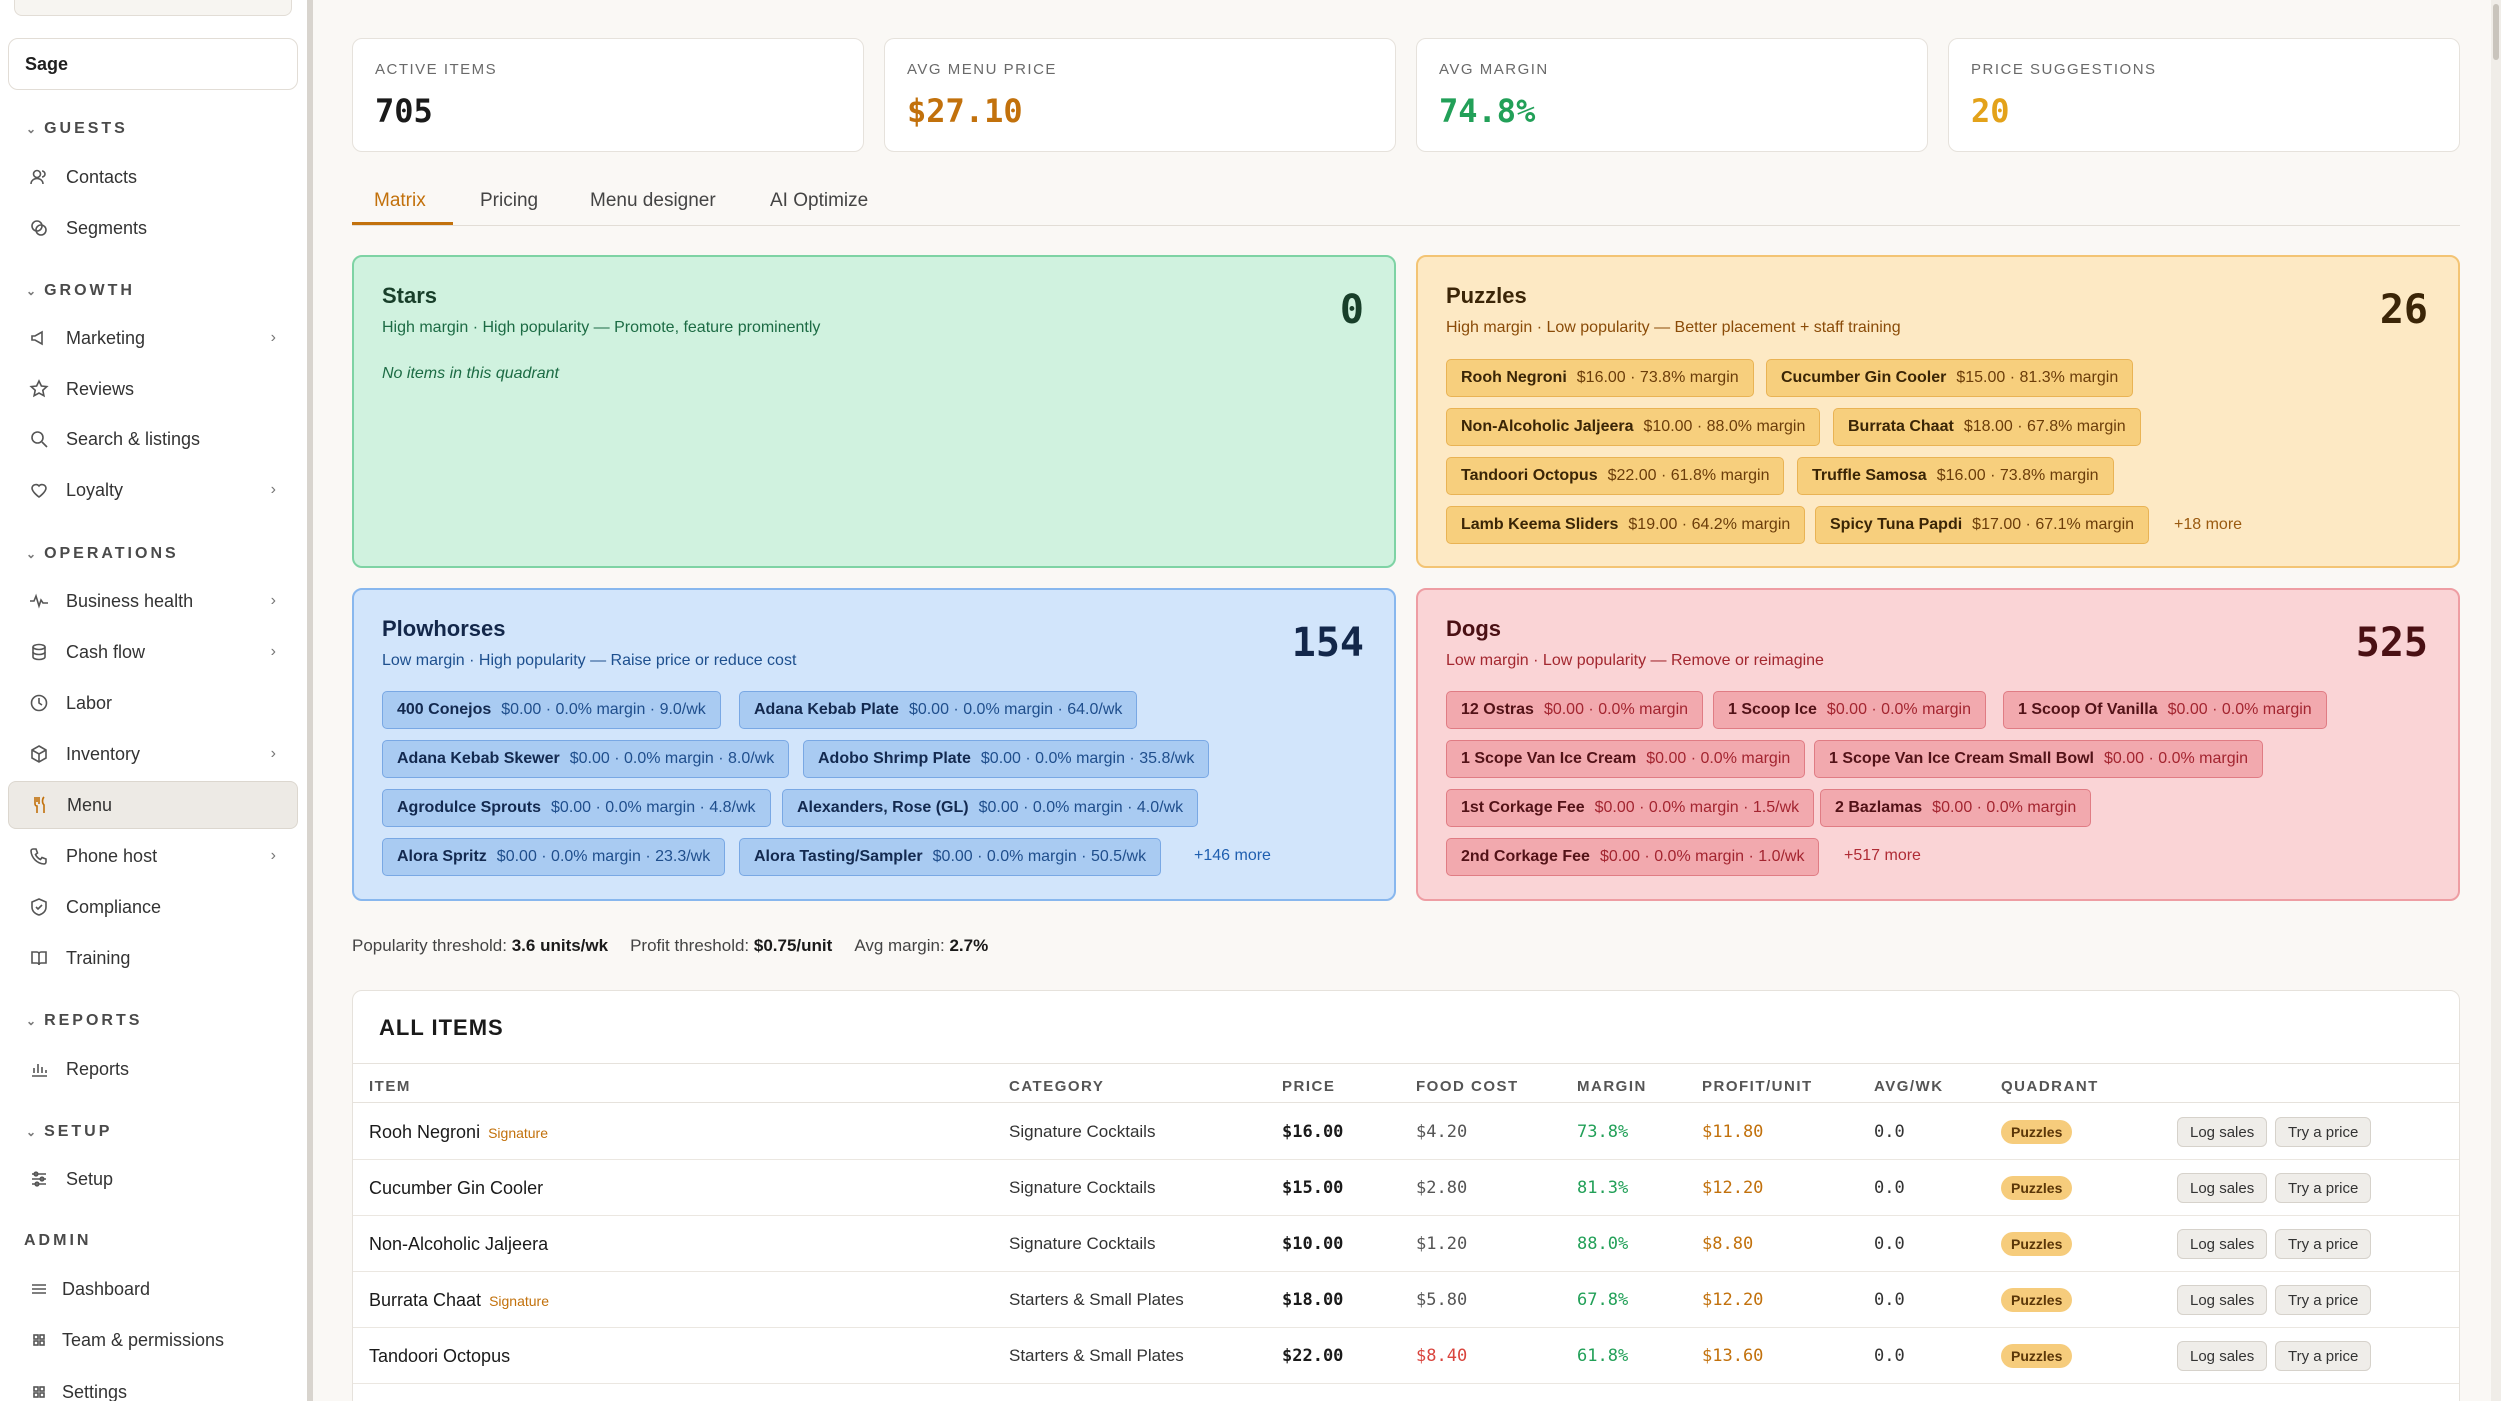  Describe the element at coordinates (153, 754) in the screenshot. I see `sidebar-item-inventory: Inventory ›` at that location.